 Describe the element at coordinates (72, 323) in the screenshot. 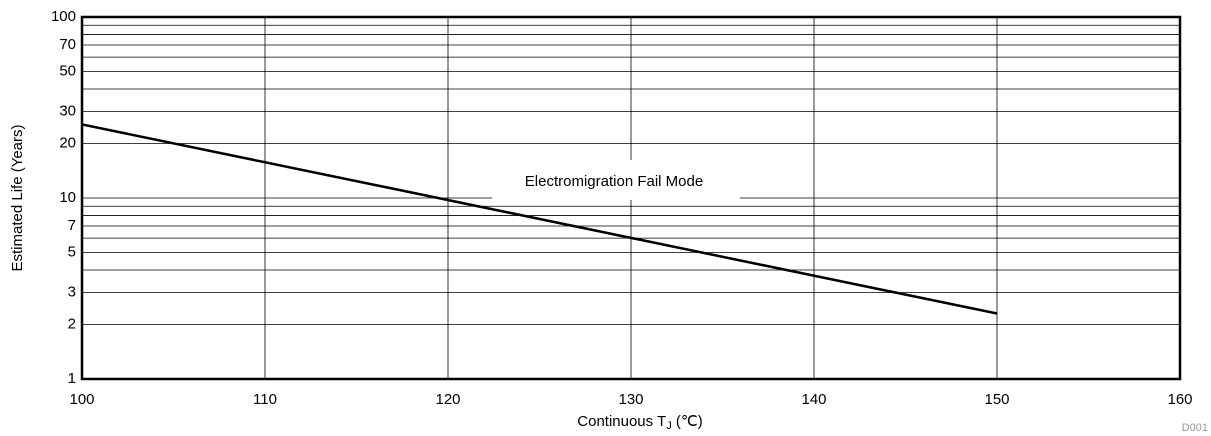

I see `y-tick-label: 2` at that location.